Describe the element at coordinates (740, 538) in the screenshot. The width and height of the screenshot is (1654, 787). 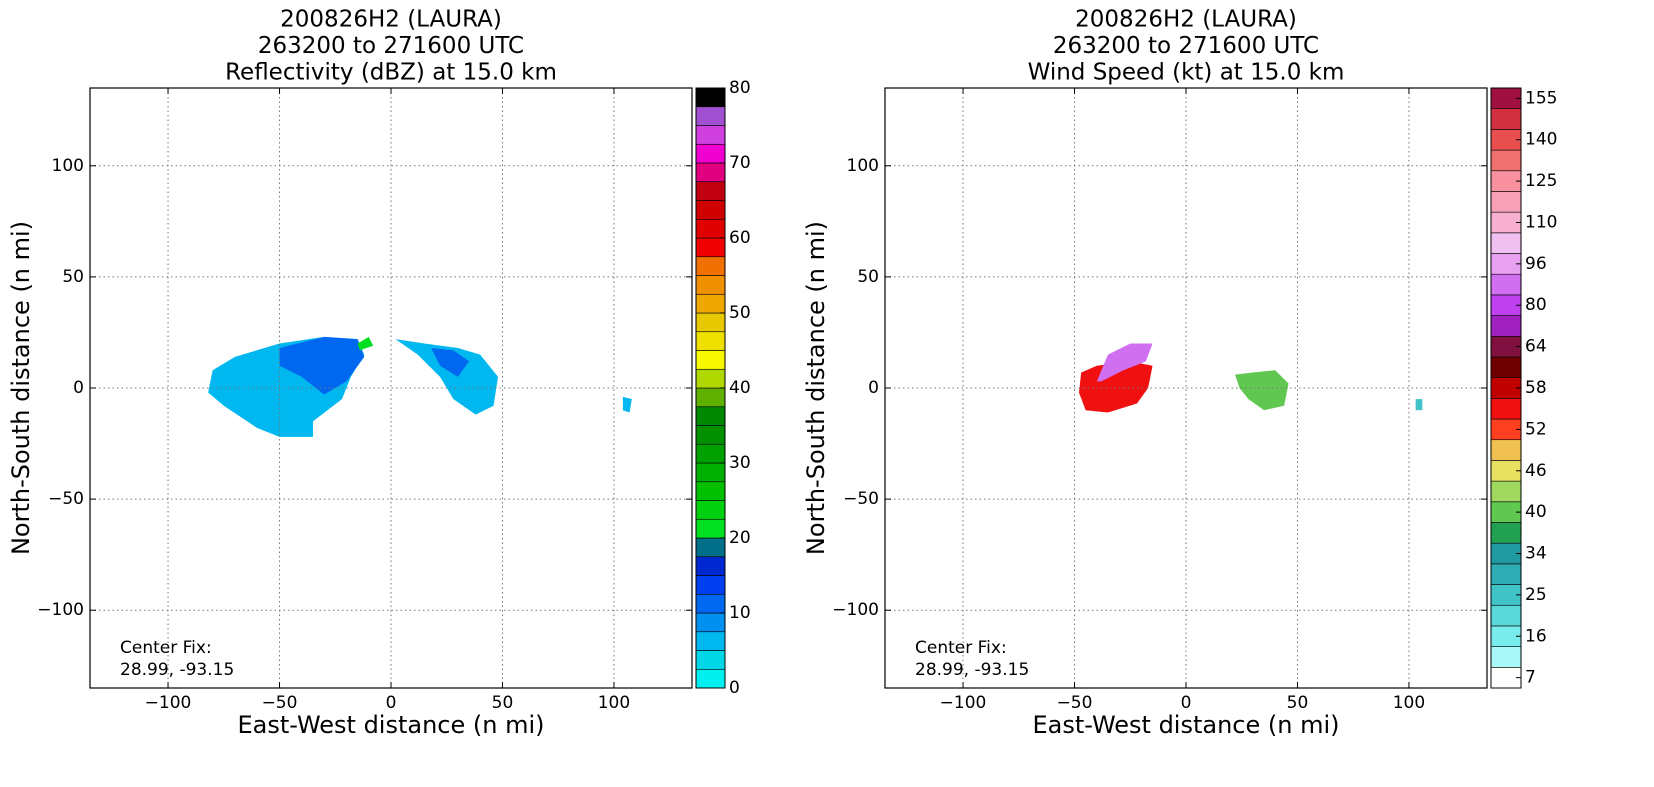
I see `colorbar-tick-label: 20` at that location.